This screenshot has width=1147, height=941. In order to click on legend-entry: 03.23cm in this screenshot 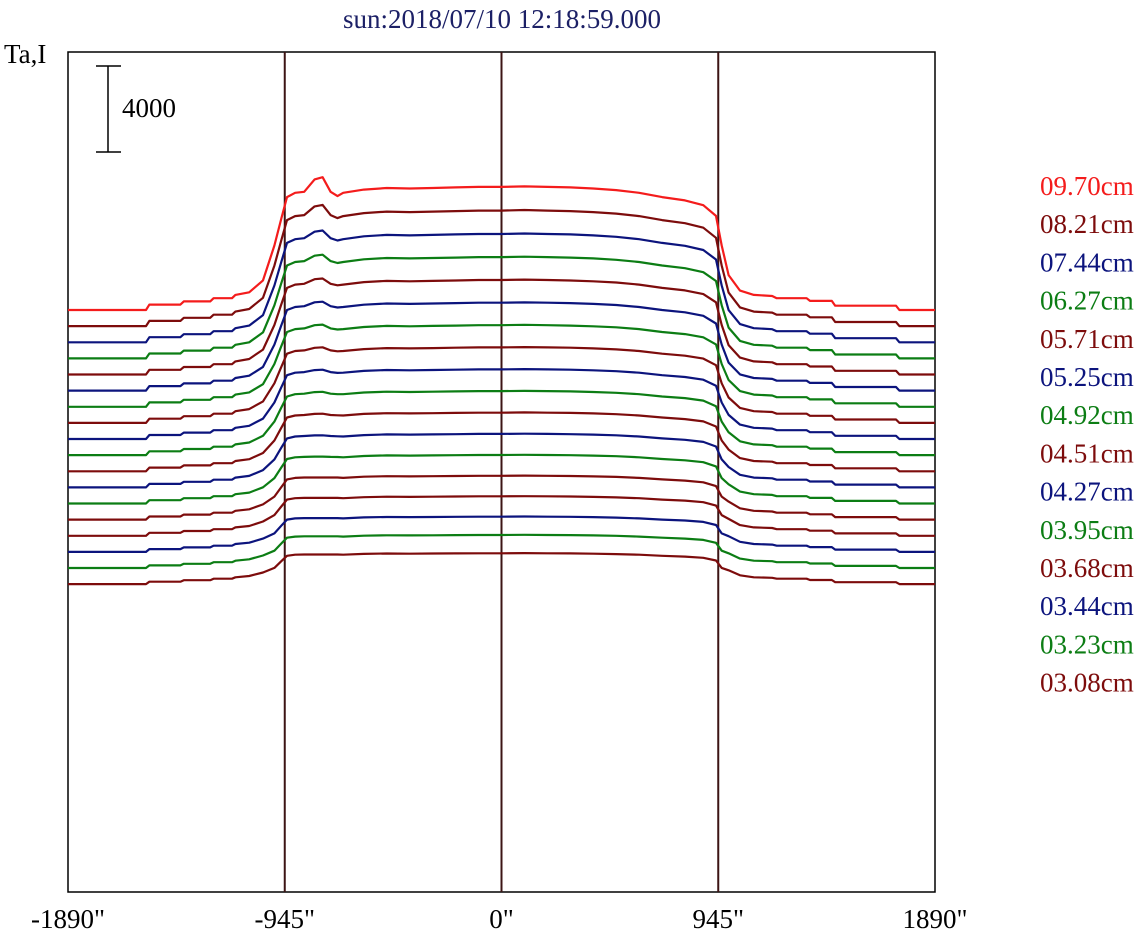, I will do `click(1087, 644)`.